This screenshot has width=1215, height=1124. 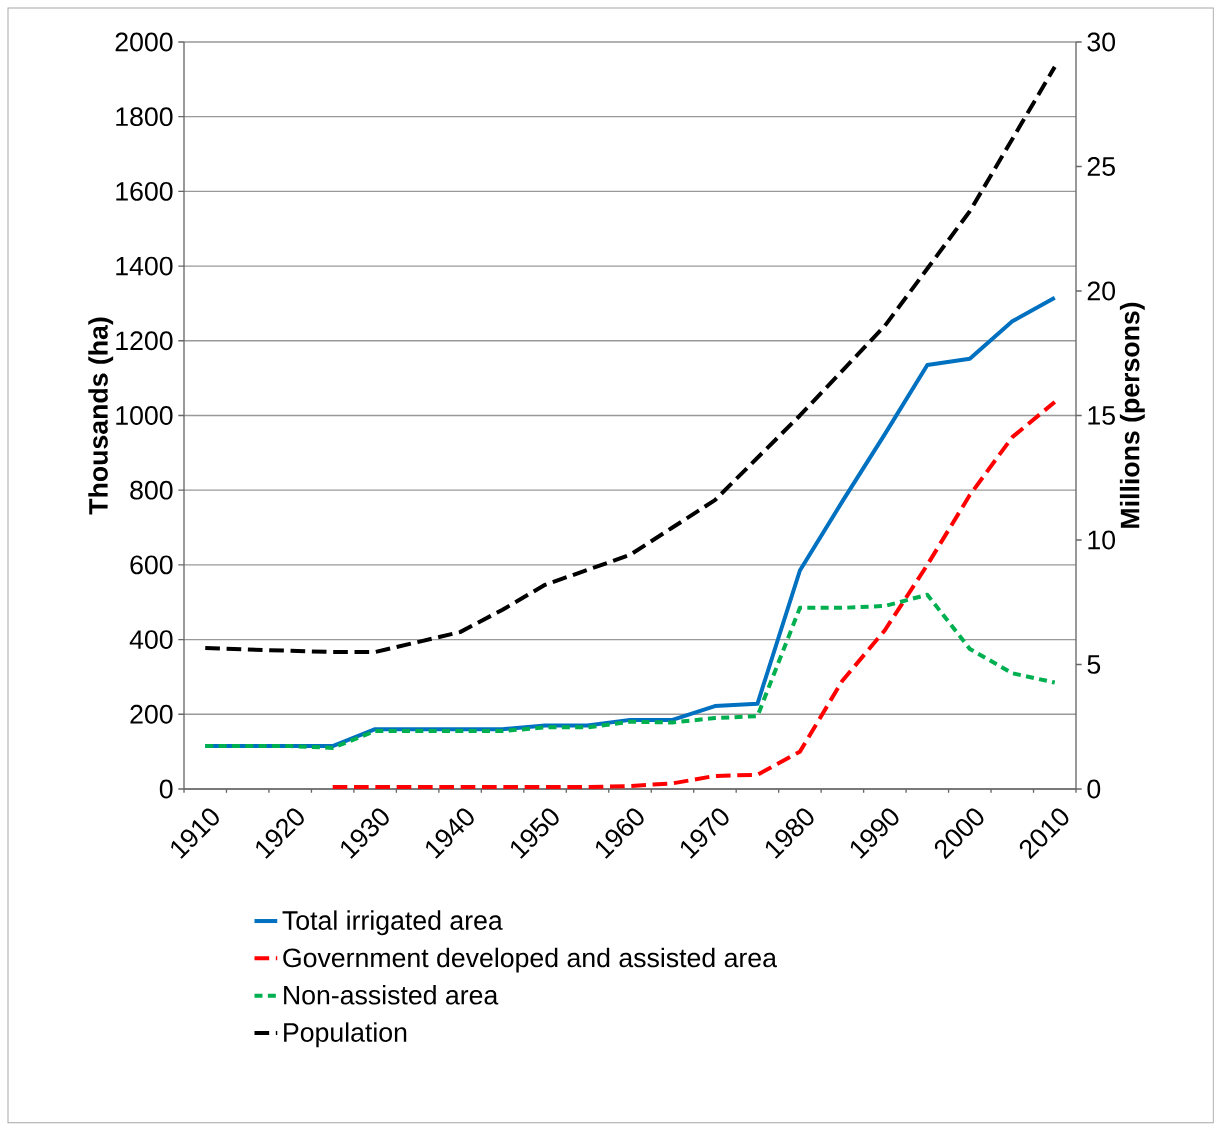 What do you see at coordinates (1102, 540) in the screenshot?
I see `y2-tick-label: 10` at bounding box center [1102, 540].